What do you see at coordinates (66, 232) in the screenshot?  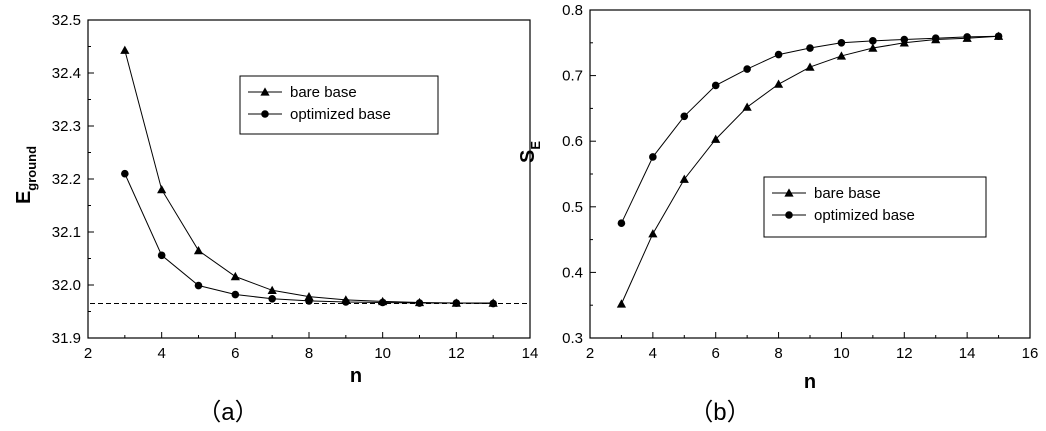 I see `y-tick-label: 32.1` at bounding box center [66, 232].